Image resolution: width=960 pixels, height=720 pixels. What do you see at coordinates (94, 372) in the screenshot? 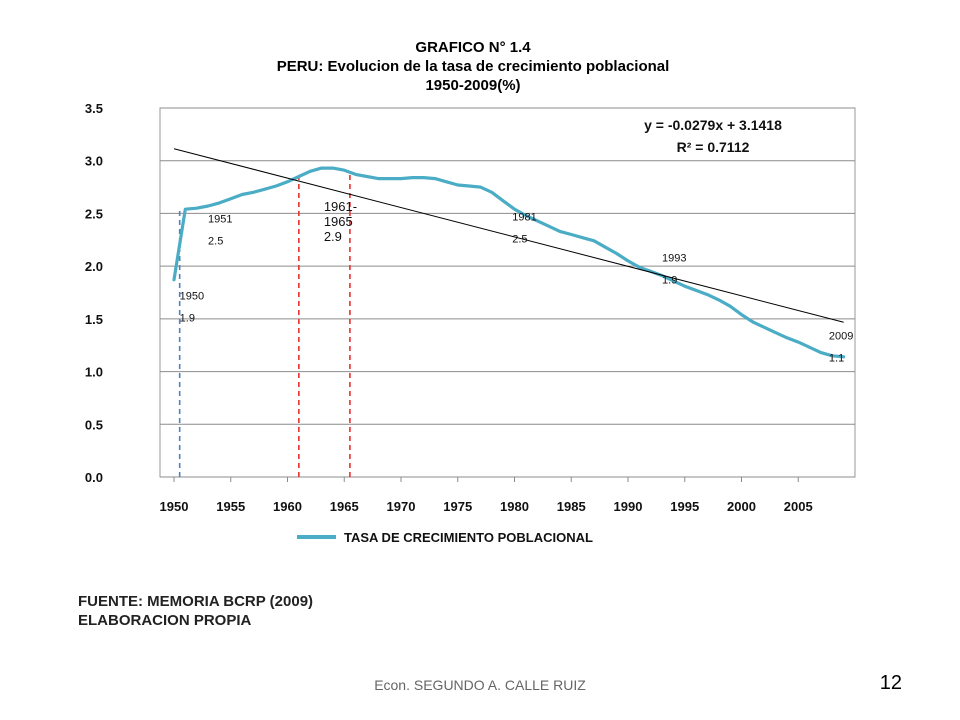
I see `y-tick-label: 1.0` at bounding box center [94, 372].